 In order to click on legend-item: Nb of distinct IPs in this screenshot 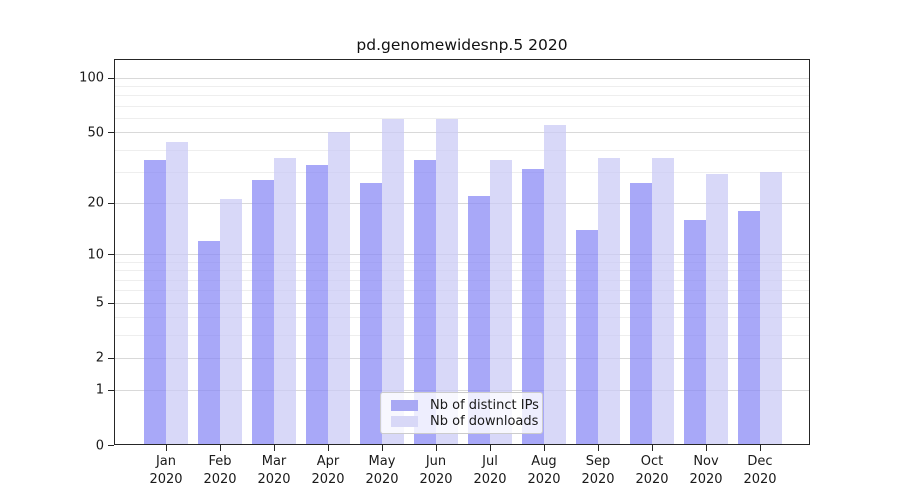, I will do `click(465, 405)`.